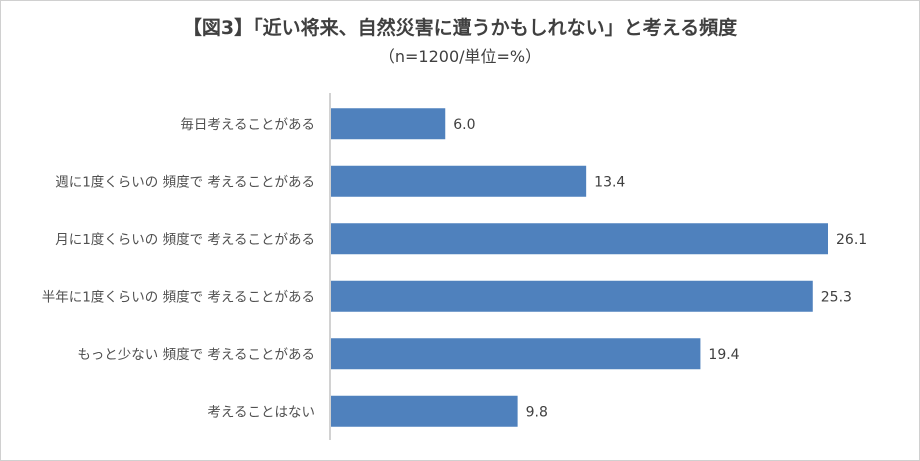  What do you see at coordinates (851, 240) in the screenshot?
I see `data-label: 26.1` at bounding box center [851, 240].